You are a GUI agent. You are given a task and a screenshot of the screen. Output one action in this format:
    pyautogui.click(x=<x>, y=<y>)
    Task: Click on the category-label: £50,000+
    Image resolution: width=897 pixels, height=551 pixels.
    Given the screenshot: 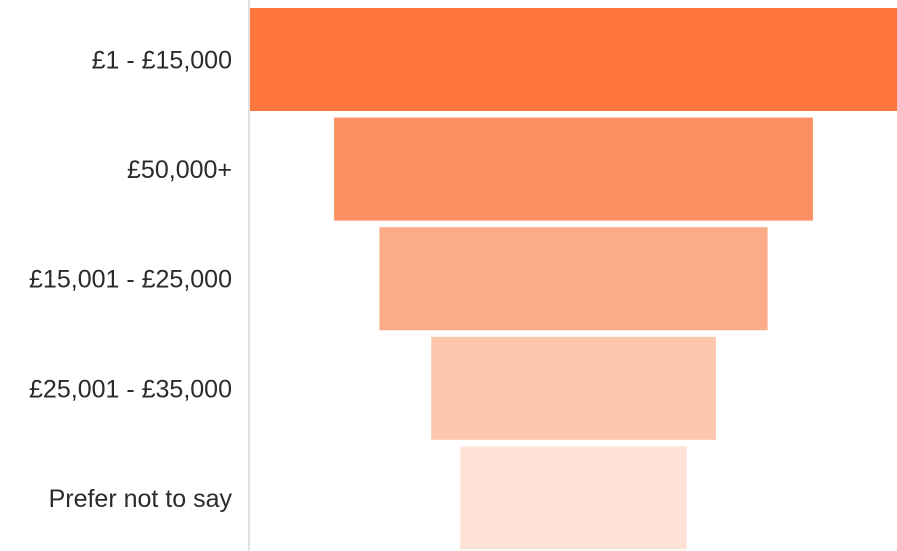 What is the action you would take?
    pyautogui.click(x=179, y=170)
    